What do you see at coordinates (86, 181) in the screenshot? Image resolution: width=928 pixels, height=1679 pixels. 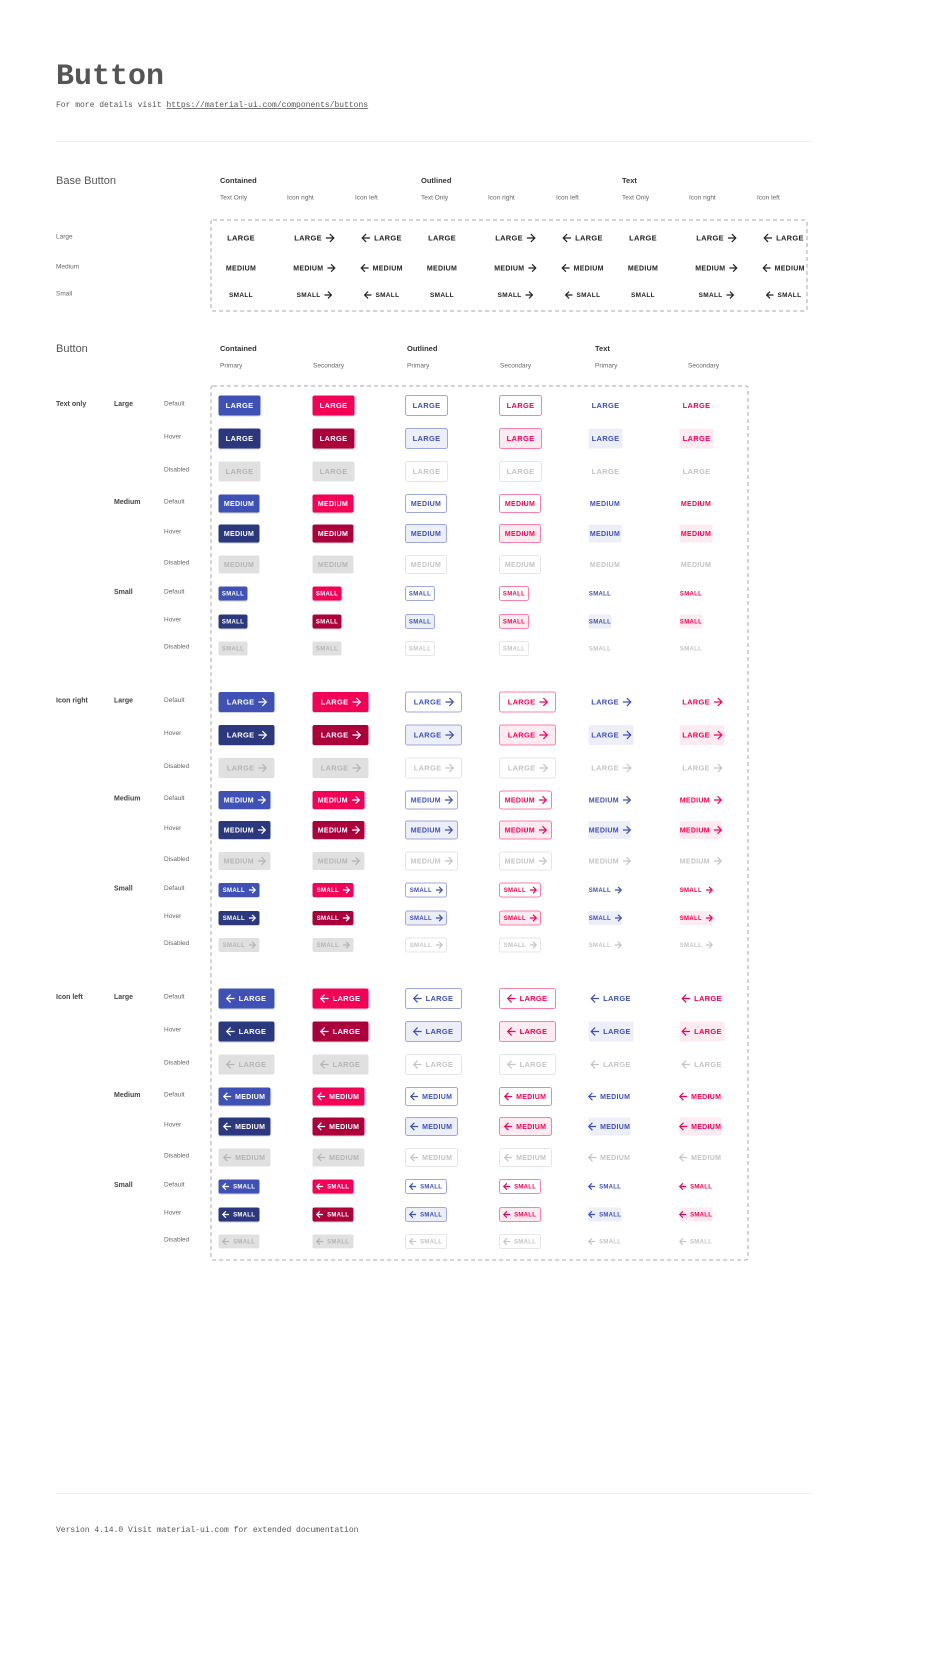 I see `section-title: Base Button` at bounding box center [86, 181].